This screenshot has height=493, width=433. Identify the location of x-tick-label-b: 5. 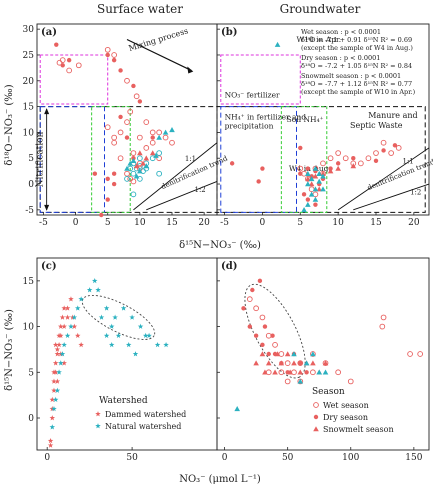
(300, 223).